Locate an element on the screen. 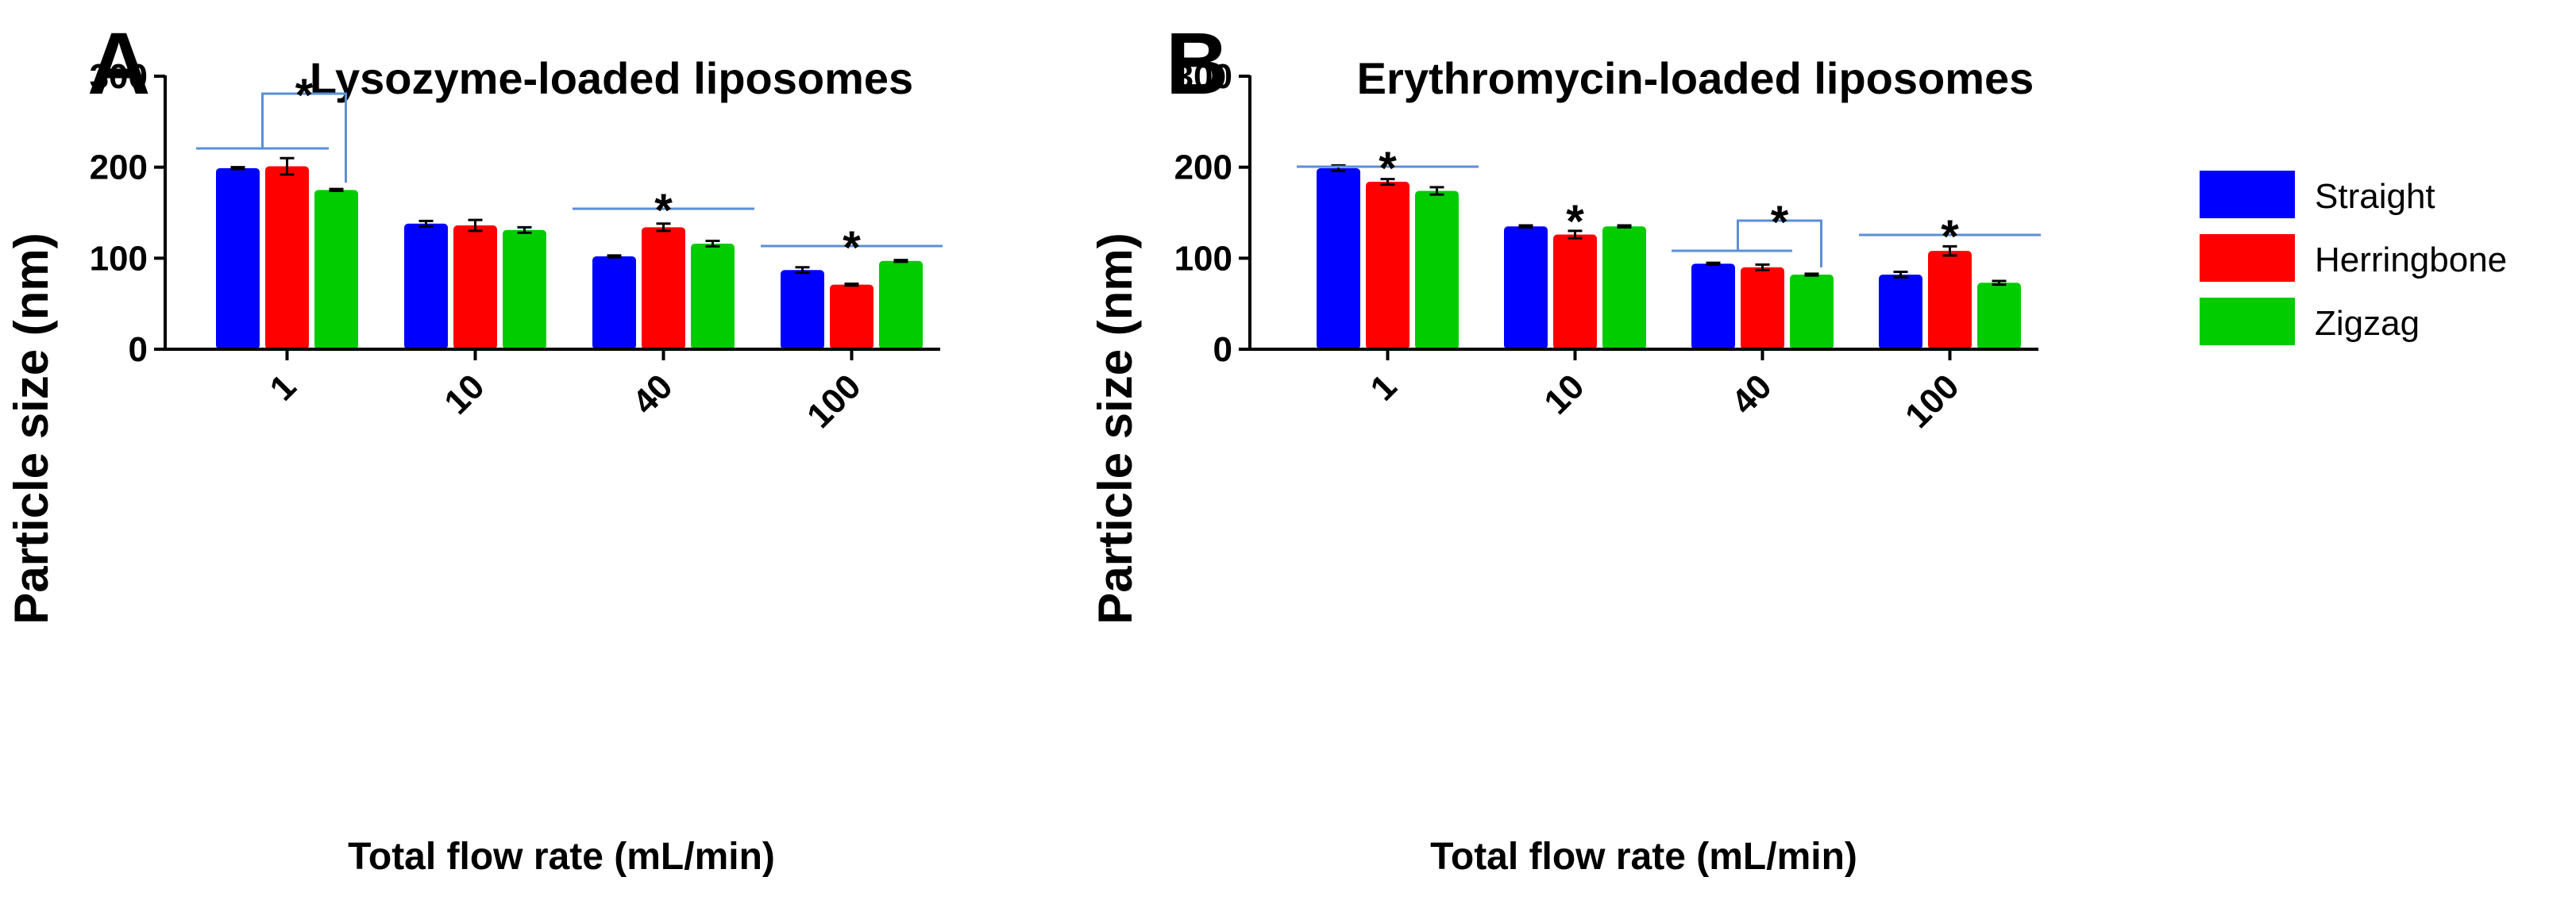  y-tick-label-b-0: 0 is located at coordinates (1222, 349).